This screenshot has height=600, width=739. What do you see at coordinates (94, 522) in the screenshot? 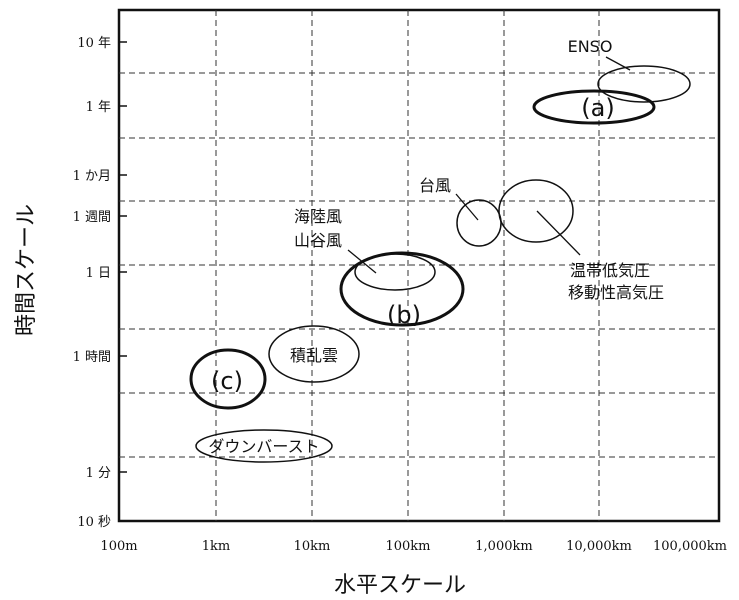
I see `y-tick-label: 10 秒` at bounding box center [94, 522].